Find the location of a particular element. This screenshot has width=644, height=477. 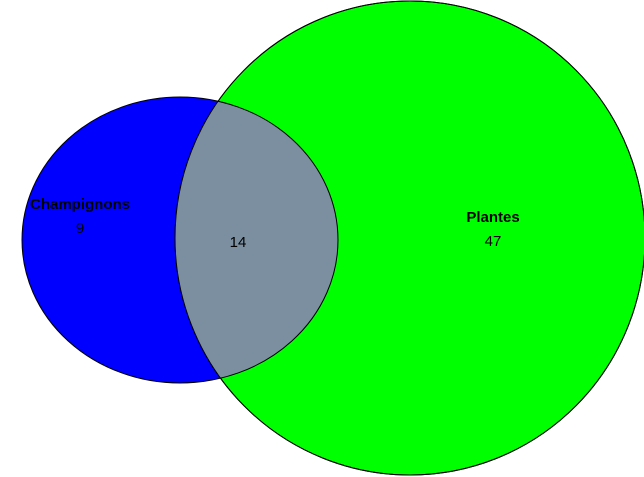

set-count: 47 is located at coordinates (493, 241).